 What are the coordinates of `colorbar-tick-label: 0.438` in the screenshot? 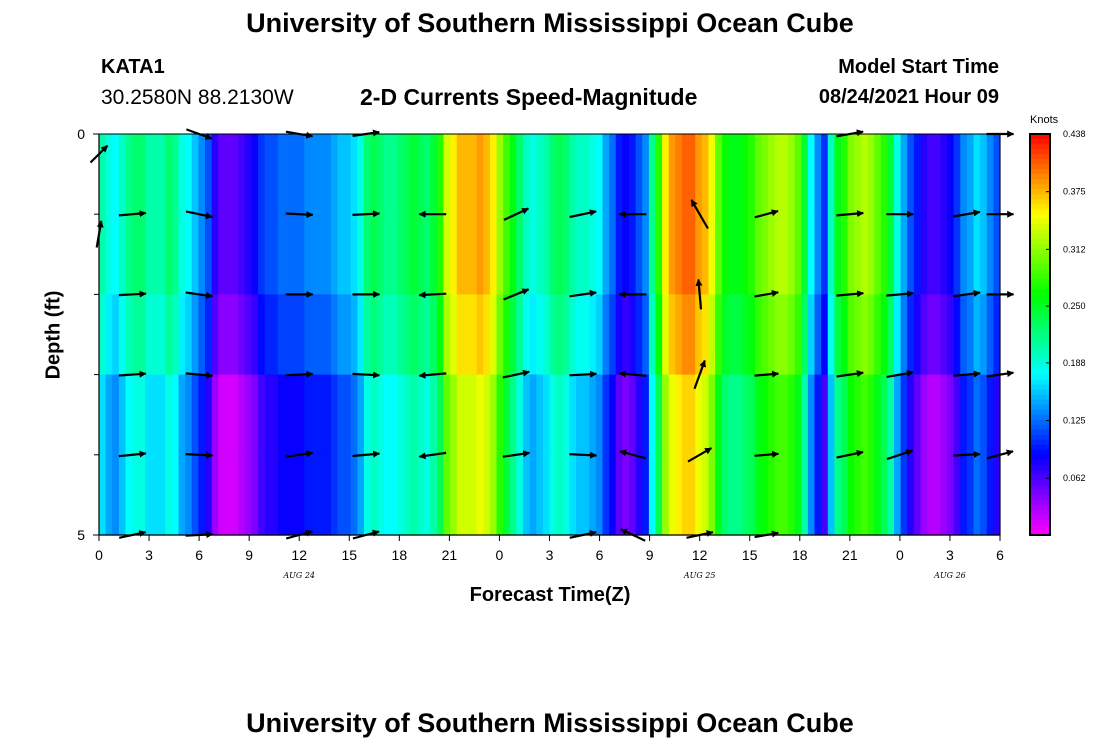 It's located at (1074, 134).